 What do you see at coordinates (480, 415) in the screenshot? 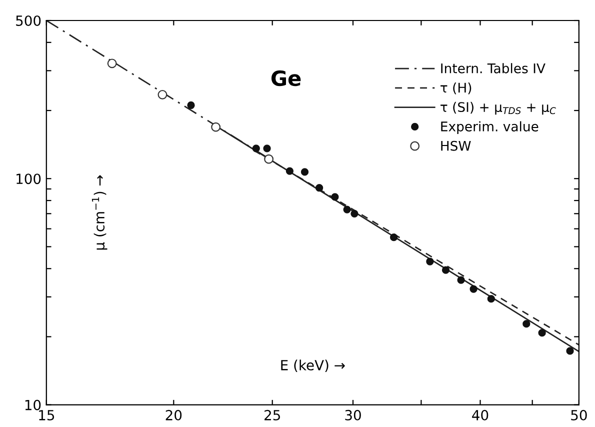
I see `x-tick-label: 40` at bounding box center [480, 415].